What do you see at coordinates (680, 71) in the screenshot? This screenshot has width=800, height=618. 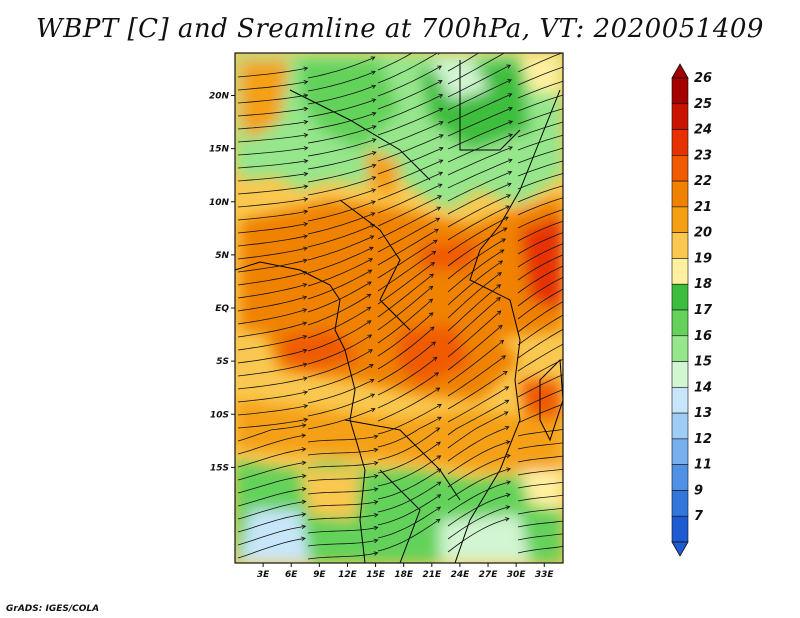 I see `colorbar-top-arrow` at bounding box center [680, 71].